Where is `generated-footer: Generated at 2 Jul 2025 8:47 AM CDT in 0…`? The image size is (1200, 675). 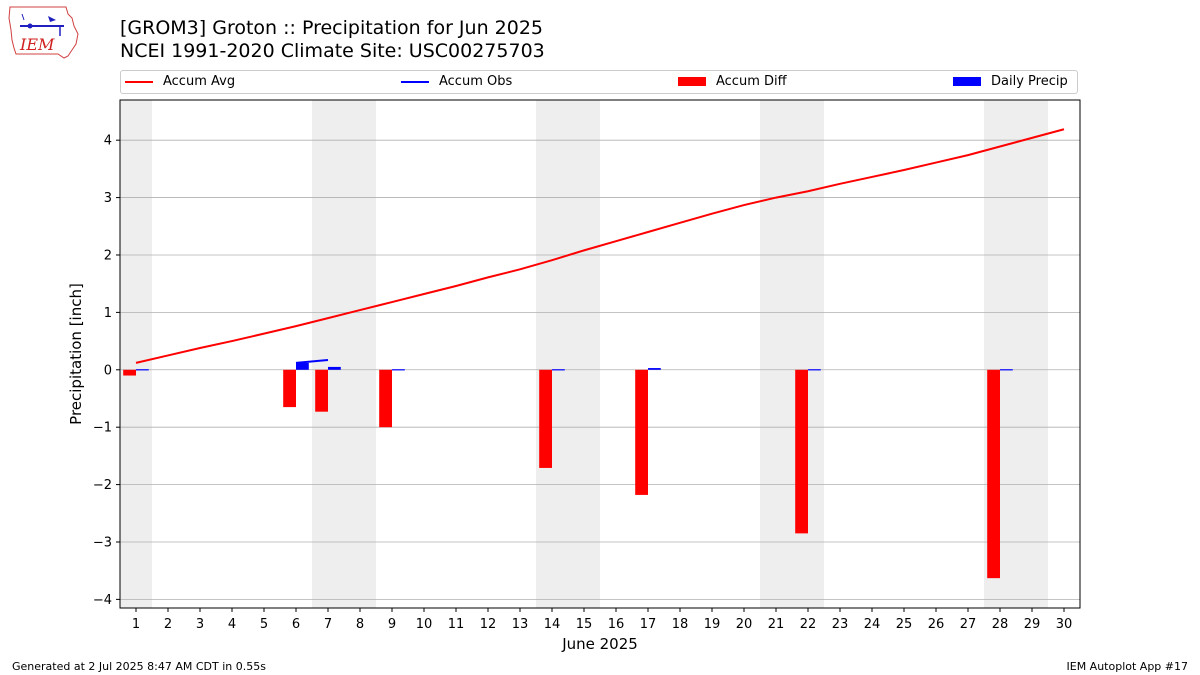
generated-footer: Generated at 2 Jul 2025 8:47 AM CDT in 0… is located at coordinates (139, 666).